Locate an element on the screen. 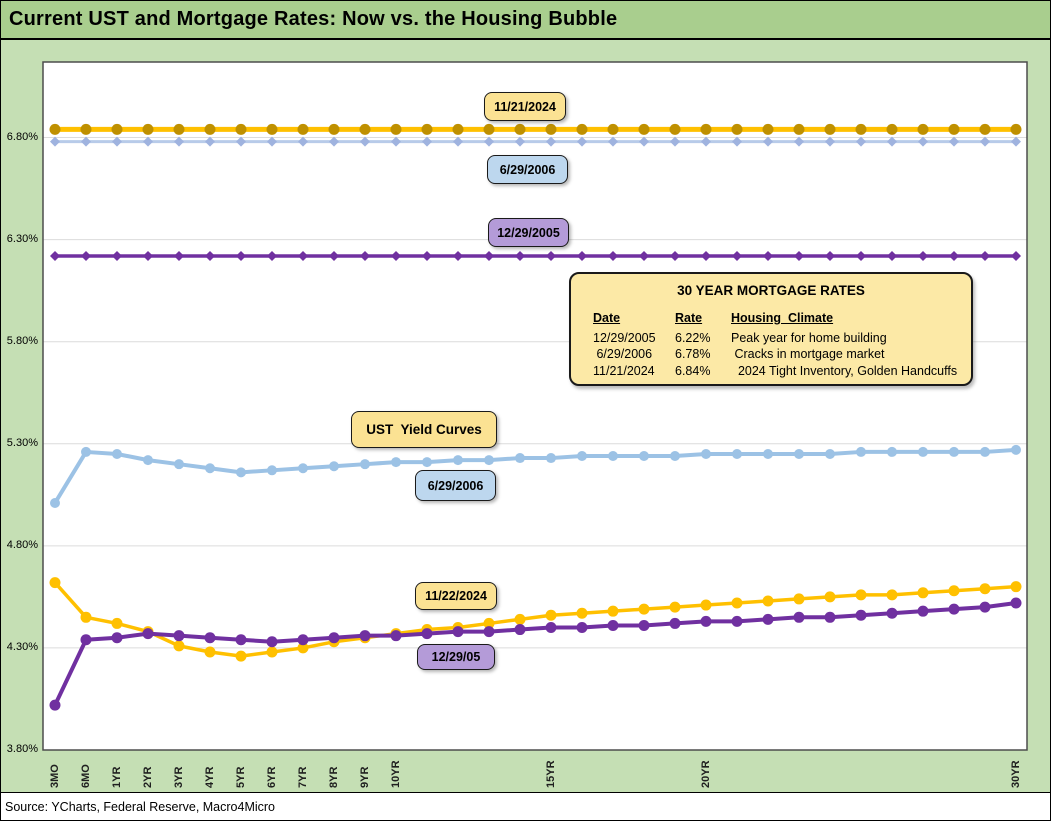 The image size is (1051, 821). label-ust-yield-curves: UST Yield Curves is located at coordinates (424, 429).